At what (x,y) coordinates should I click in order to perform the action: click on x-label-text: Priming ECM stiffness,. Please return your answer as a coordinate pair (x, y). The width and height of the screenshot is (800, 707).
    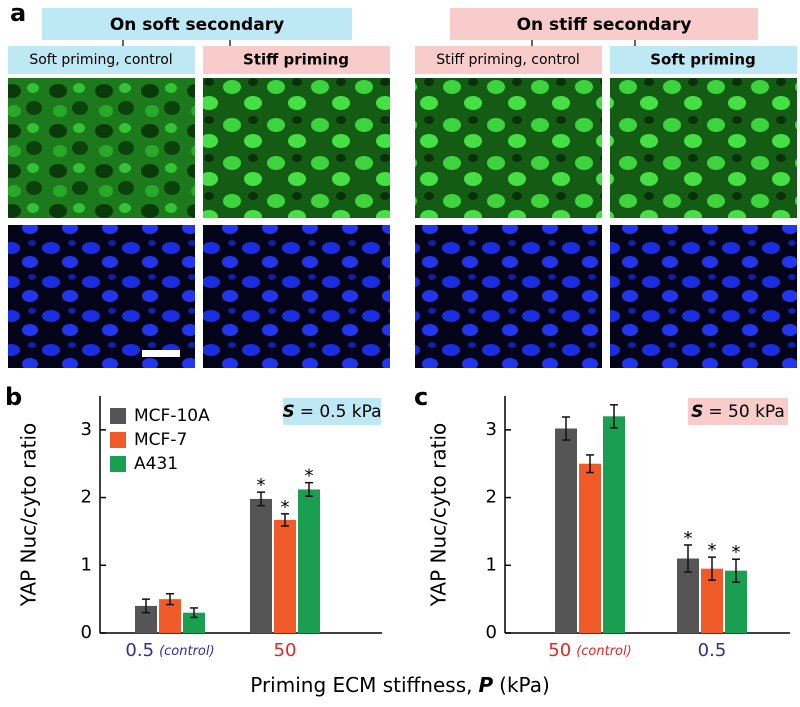
    Looking at the image, I should click on (361, 685).